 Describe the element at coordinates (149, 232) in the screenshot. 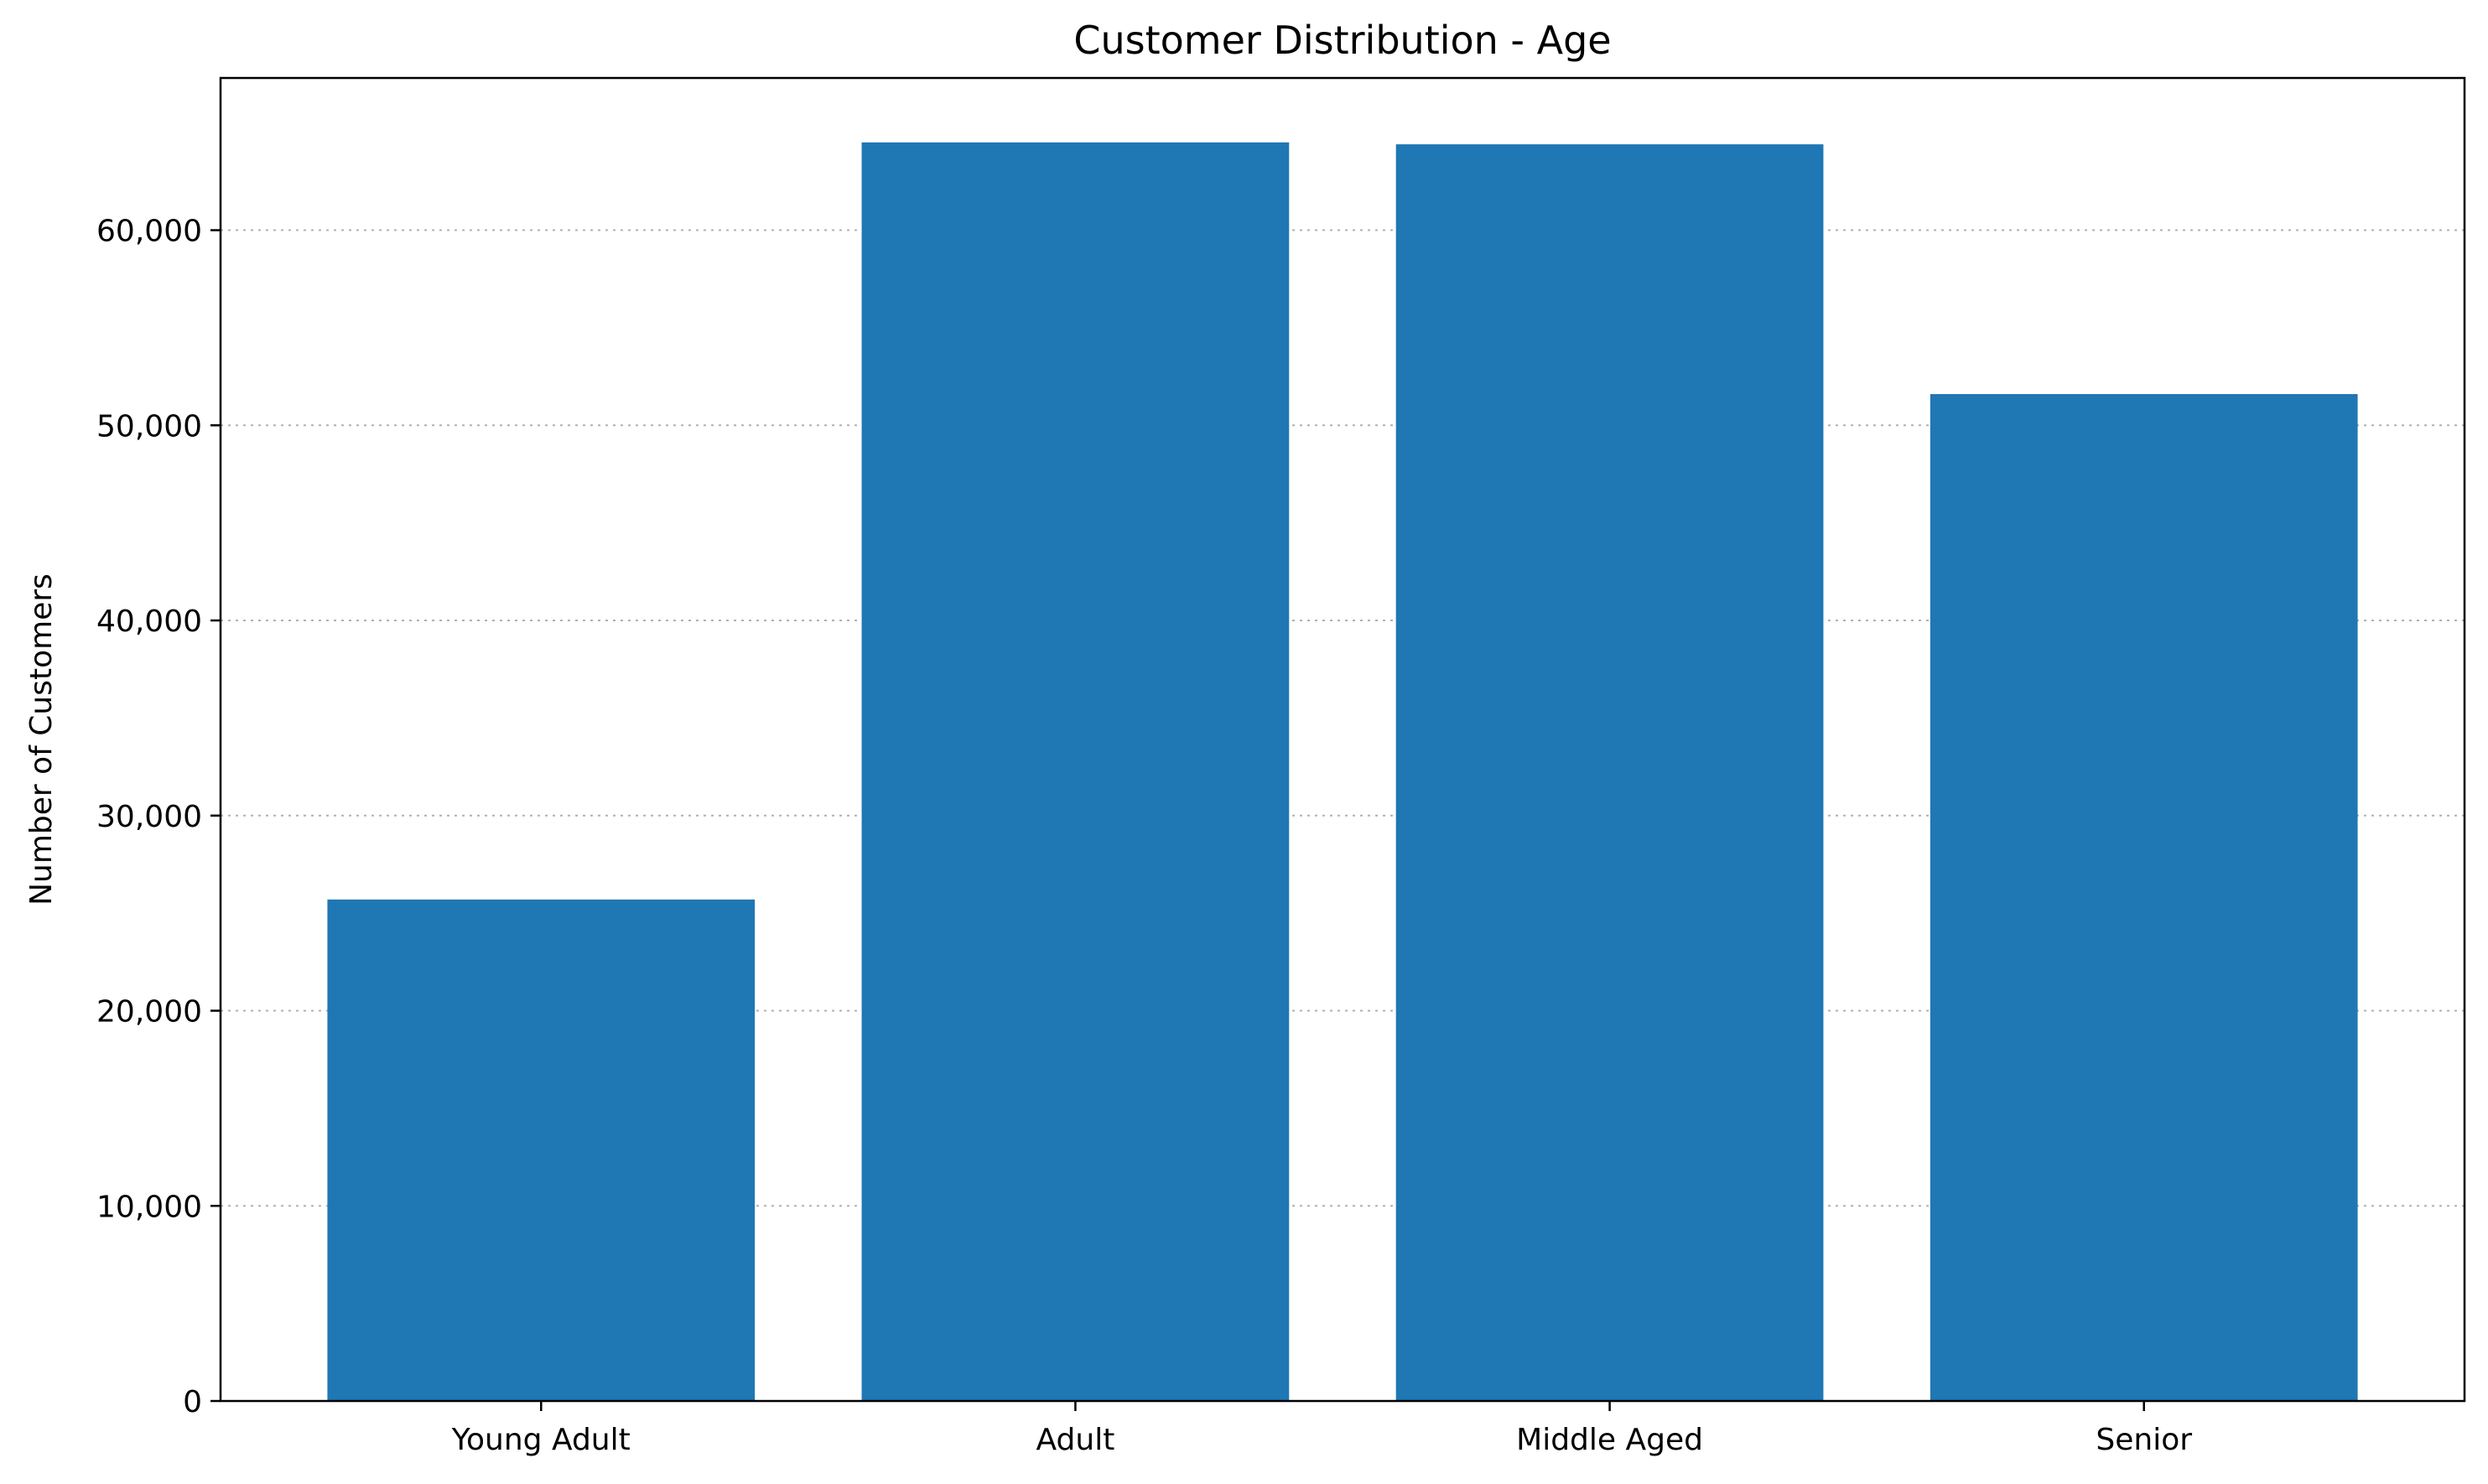

I see `y-tick-label: 60,000` at that location.